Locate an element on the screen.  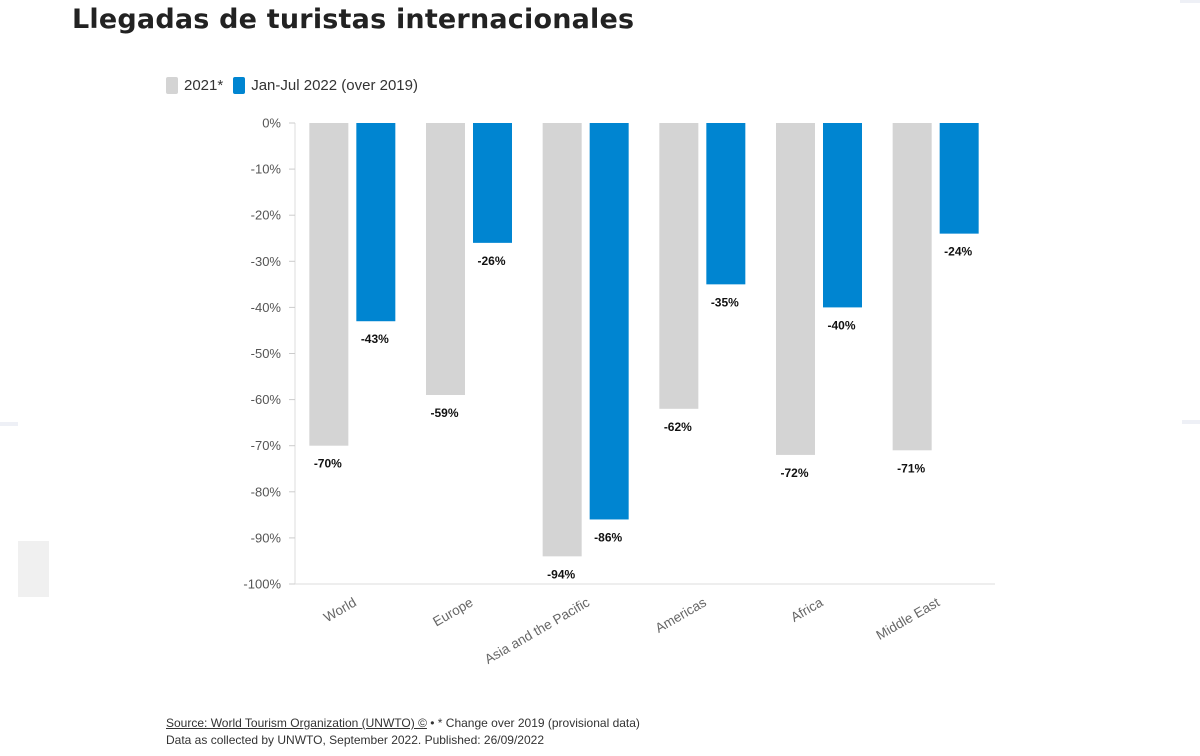
chart-title: Llegadas de turistas internacionales is located at coordinates (353, 19).